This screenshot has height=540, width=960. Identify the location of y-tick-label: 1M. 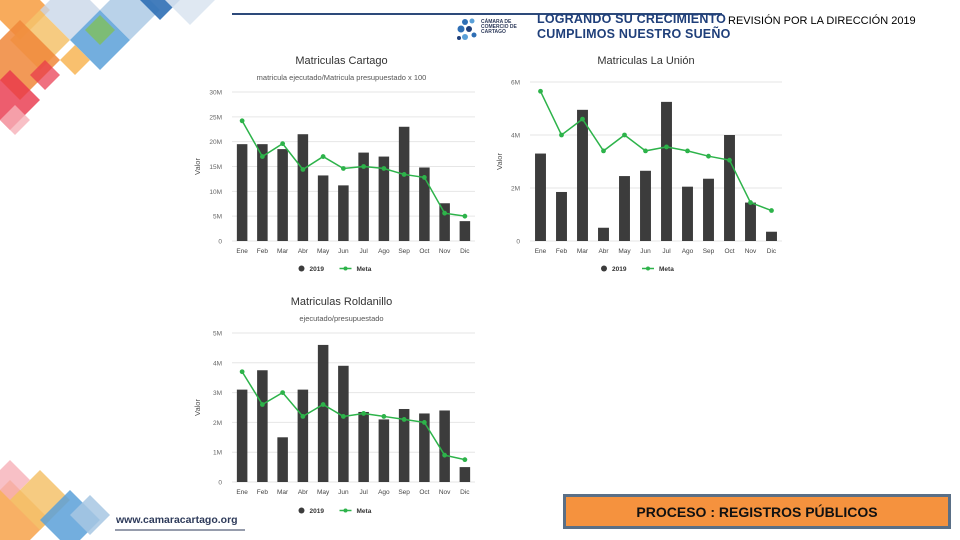
(217, 453).